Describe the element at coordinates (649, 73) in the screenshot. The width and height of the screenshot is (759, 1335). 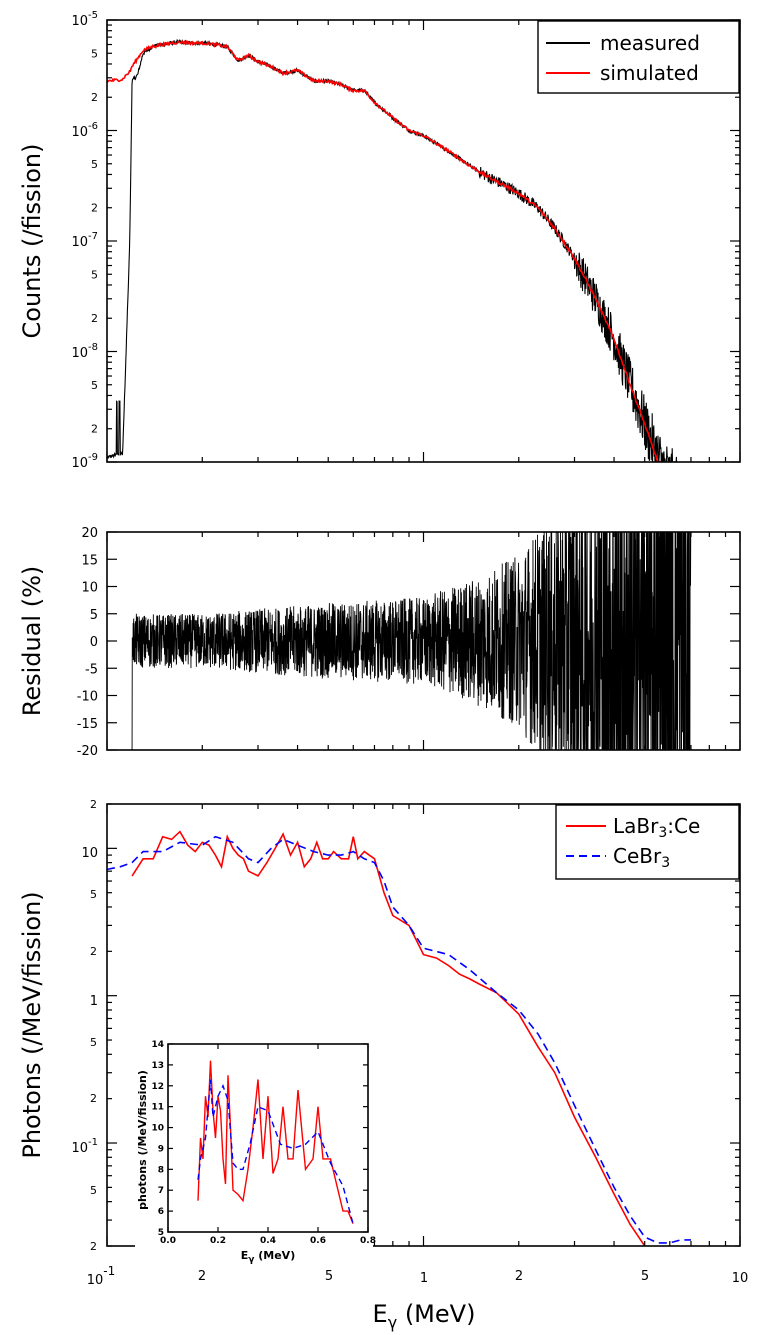
I see `legend-simulated-label: simulated` at that location.